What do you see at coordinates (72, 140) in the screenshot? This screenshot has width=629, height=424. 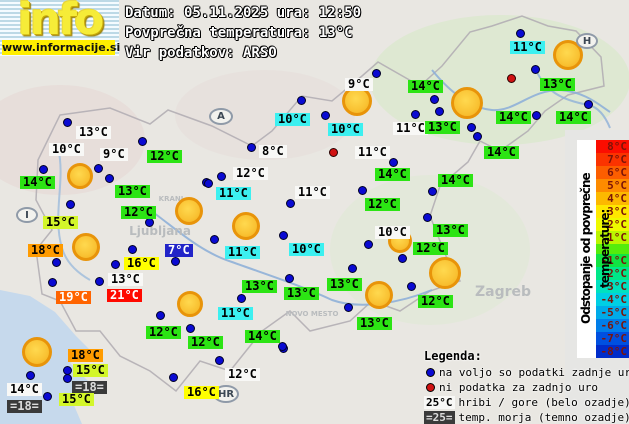 I see `map-alps-area` at bounding box center [72, 140].